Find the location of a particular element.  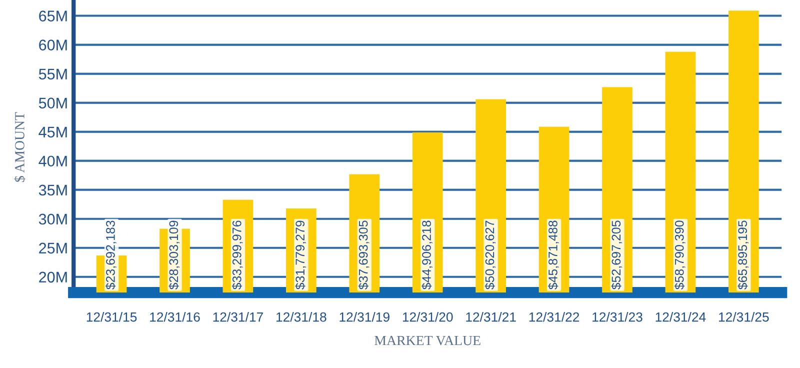

x-tick-label: 12/31/18 is located at coordinates (301, 317).